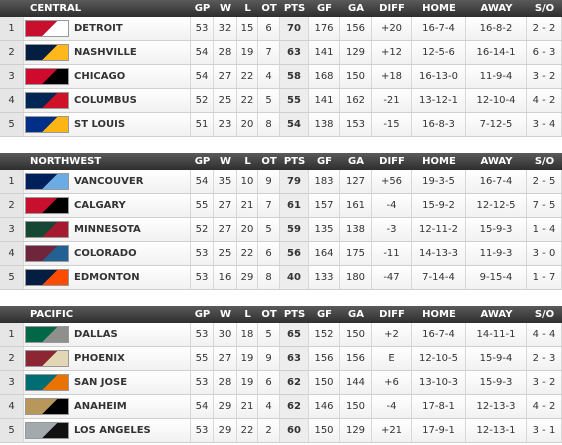  I want to click on stat-cell: 18, so click(247, 334).